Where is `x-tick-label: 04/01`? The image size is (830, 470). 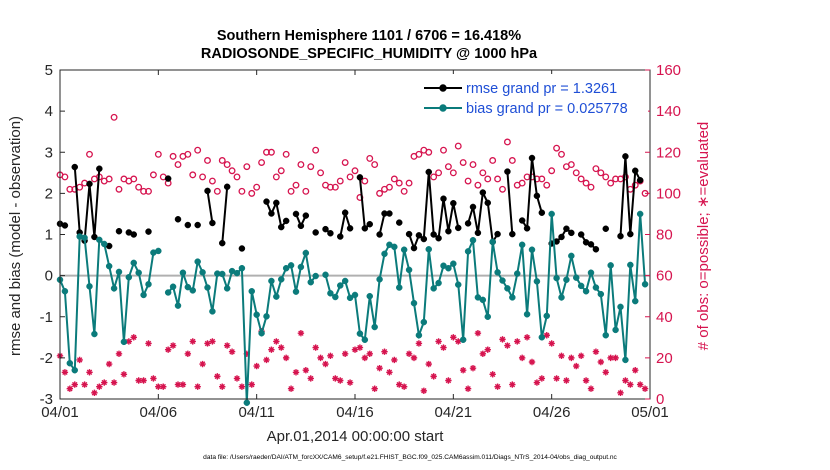
x-tick-label: 04/01 is located at coordinates (60, 412).